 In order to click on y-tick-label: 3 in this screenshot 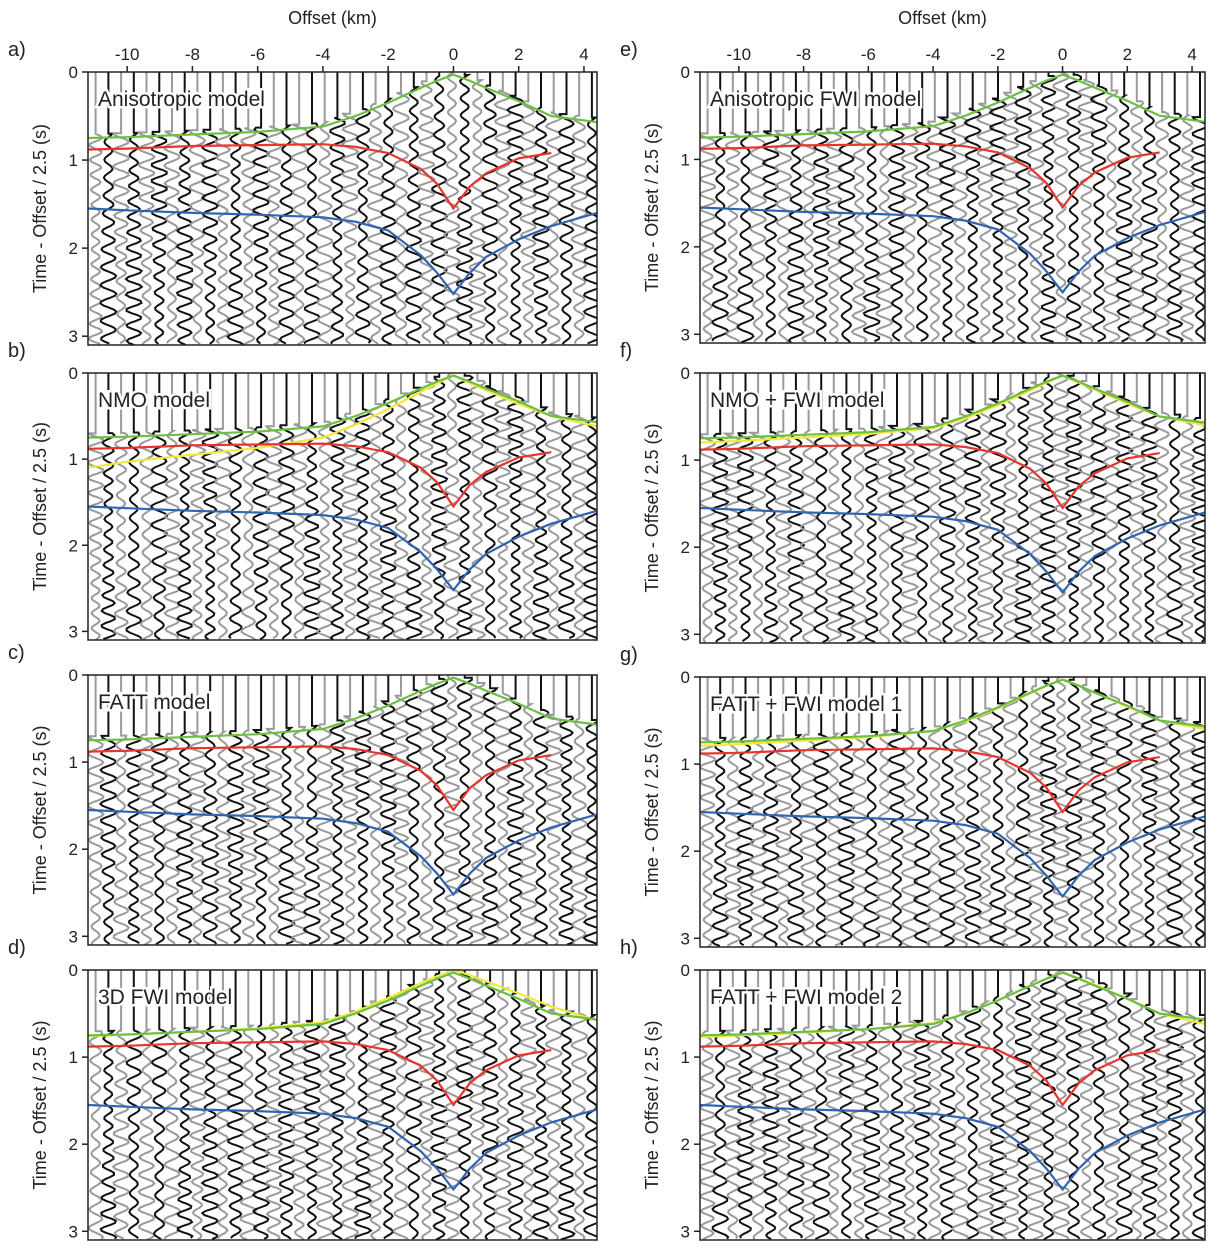, I will do `click(73, 1231)`.